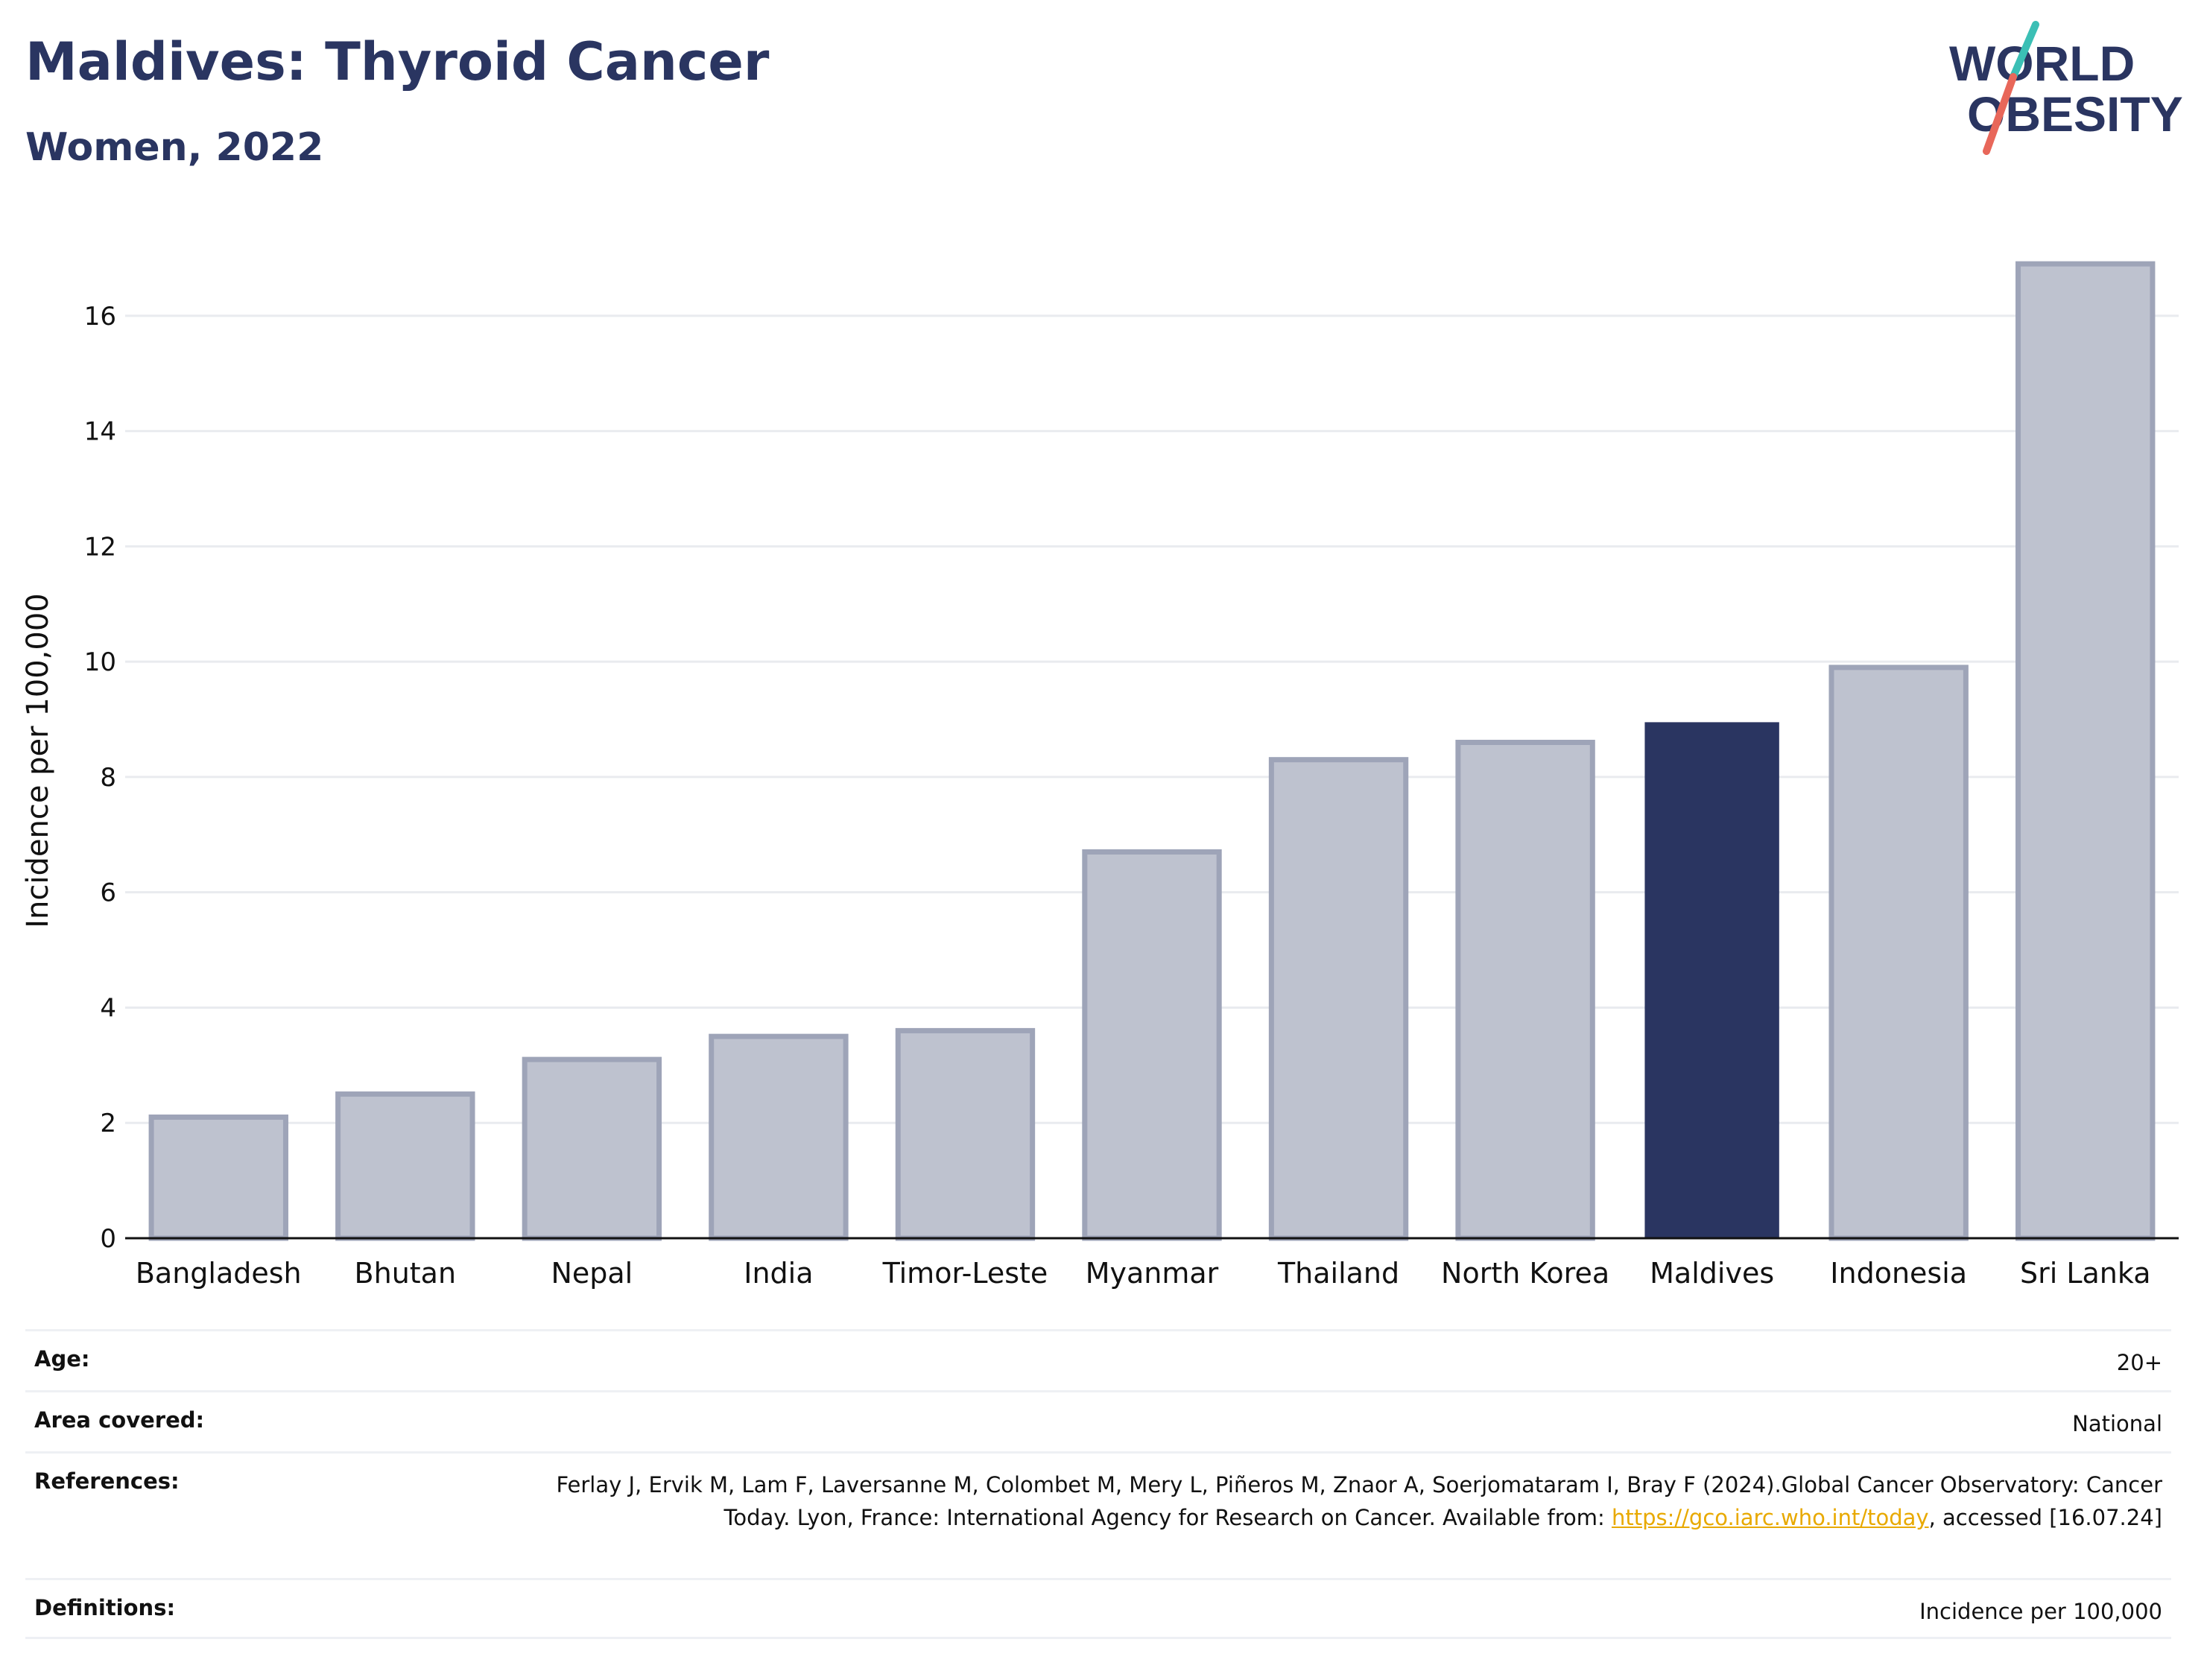 The image size is (2204, 1680). I want to click on y-axis-title: Incidence per 100,000, so click(38, 760).